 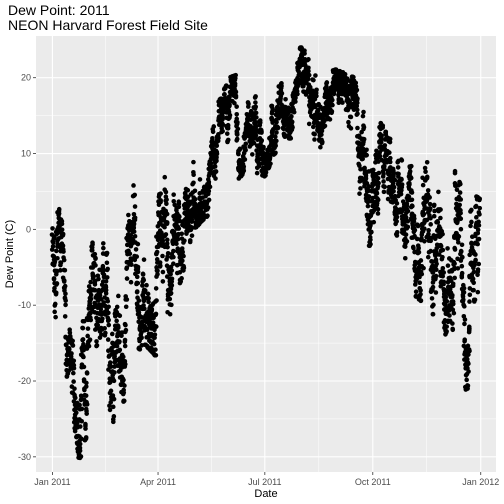 What do you see at coordinates (10, 254) in the screenshot?
I see `y-axis-label: Dew Point (C)` at bounding box center [10, 254].